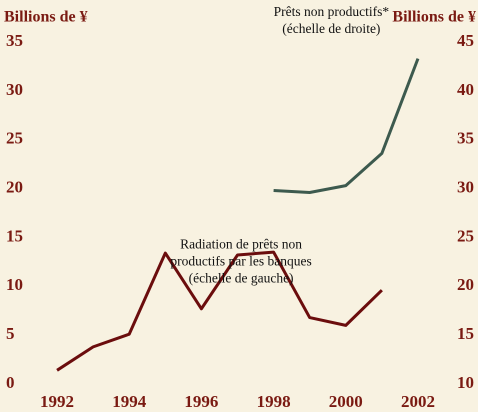 This screenshot has width=478, height=412. What do you see at coordinates (14, 186) in the screenshot?
I see `y-tick-label: 20` at bounding box center [14, 186].